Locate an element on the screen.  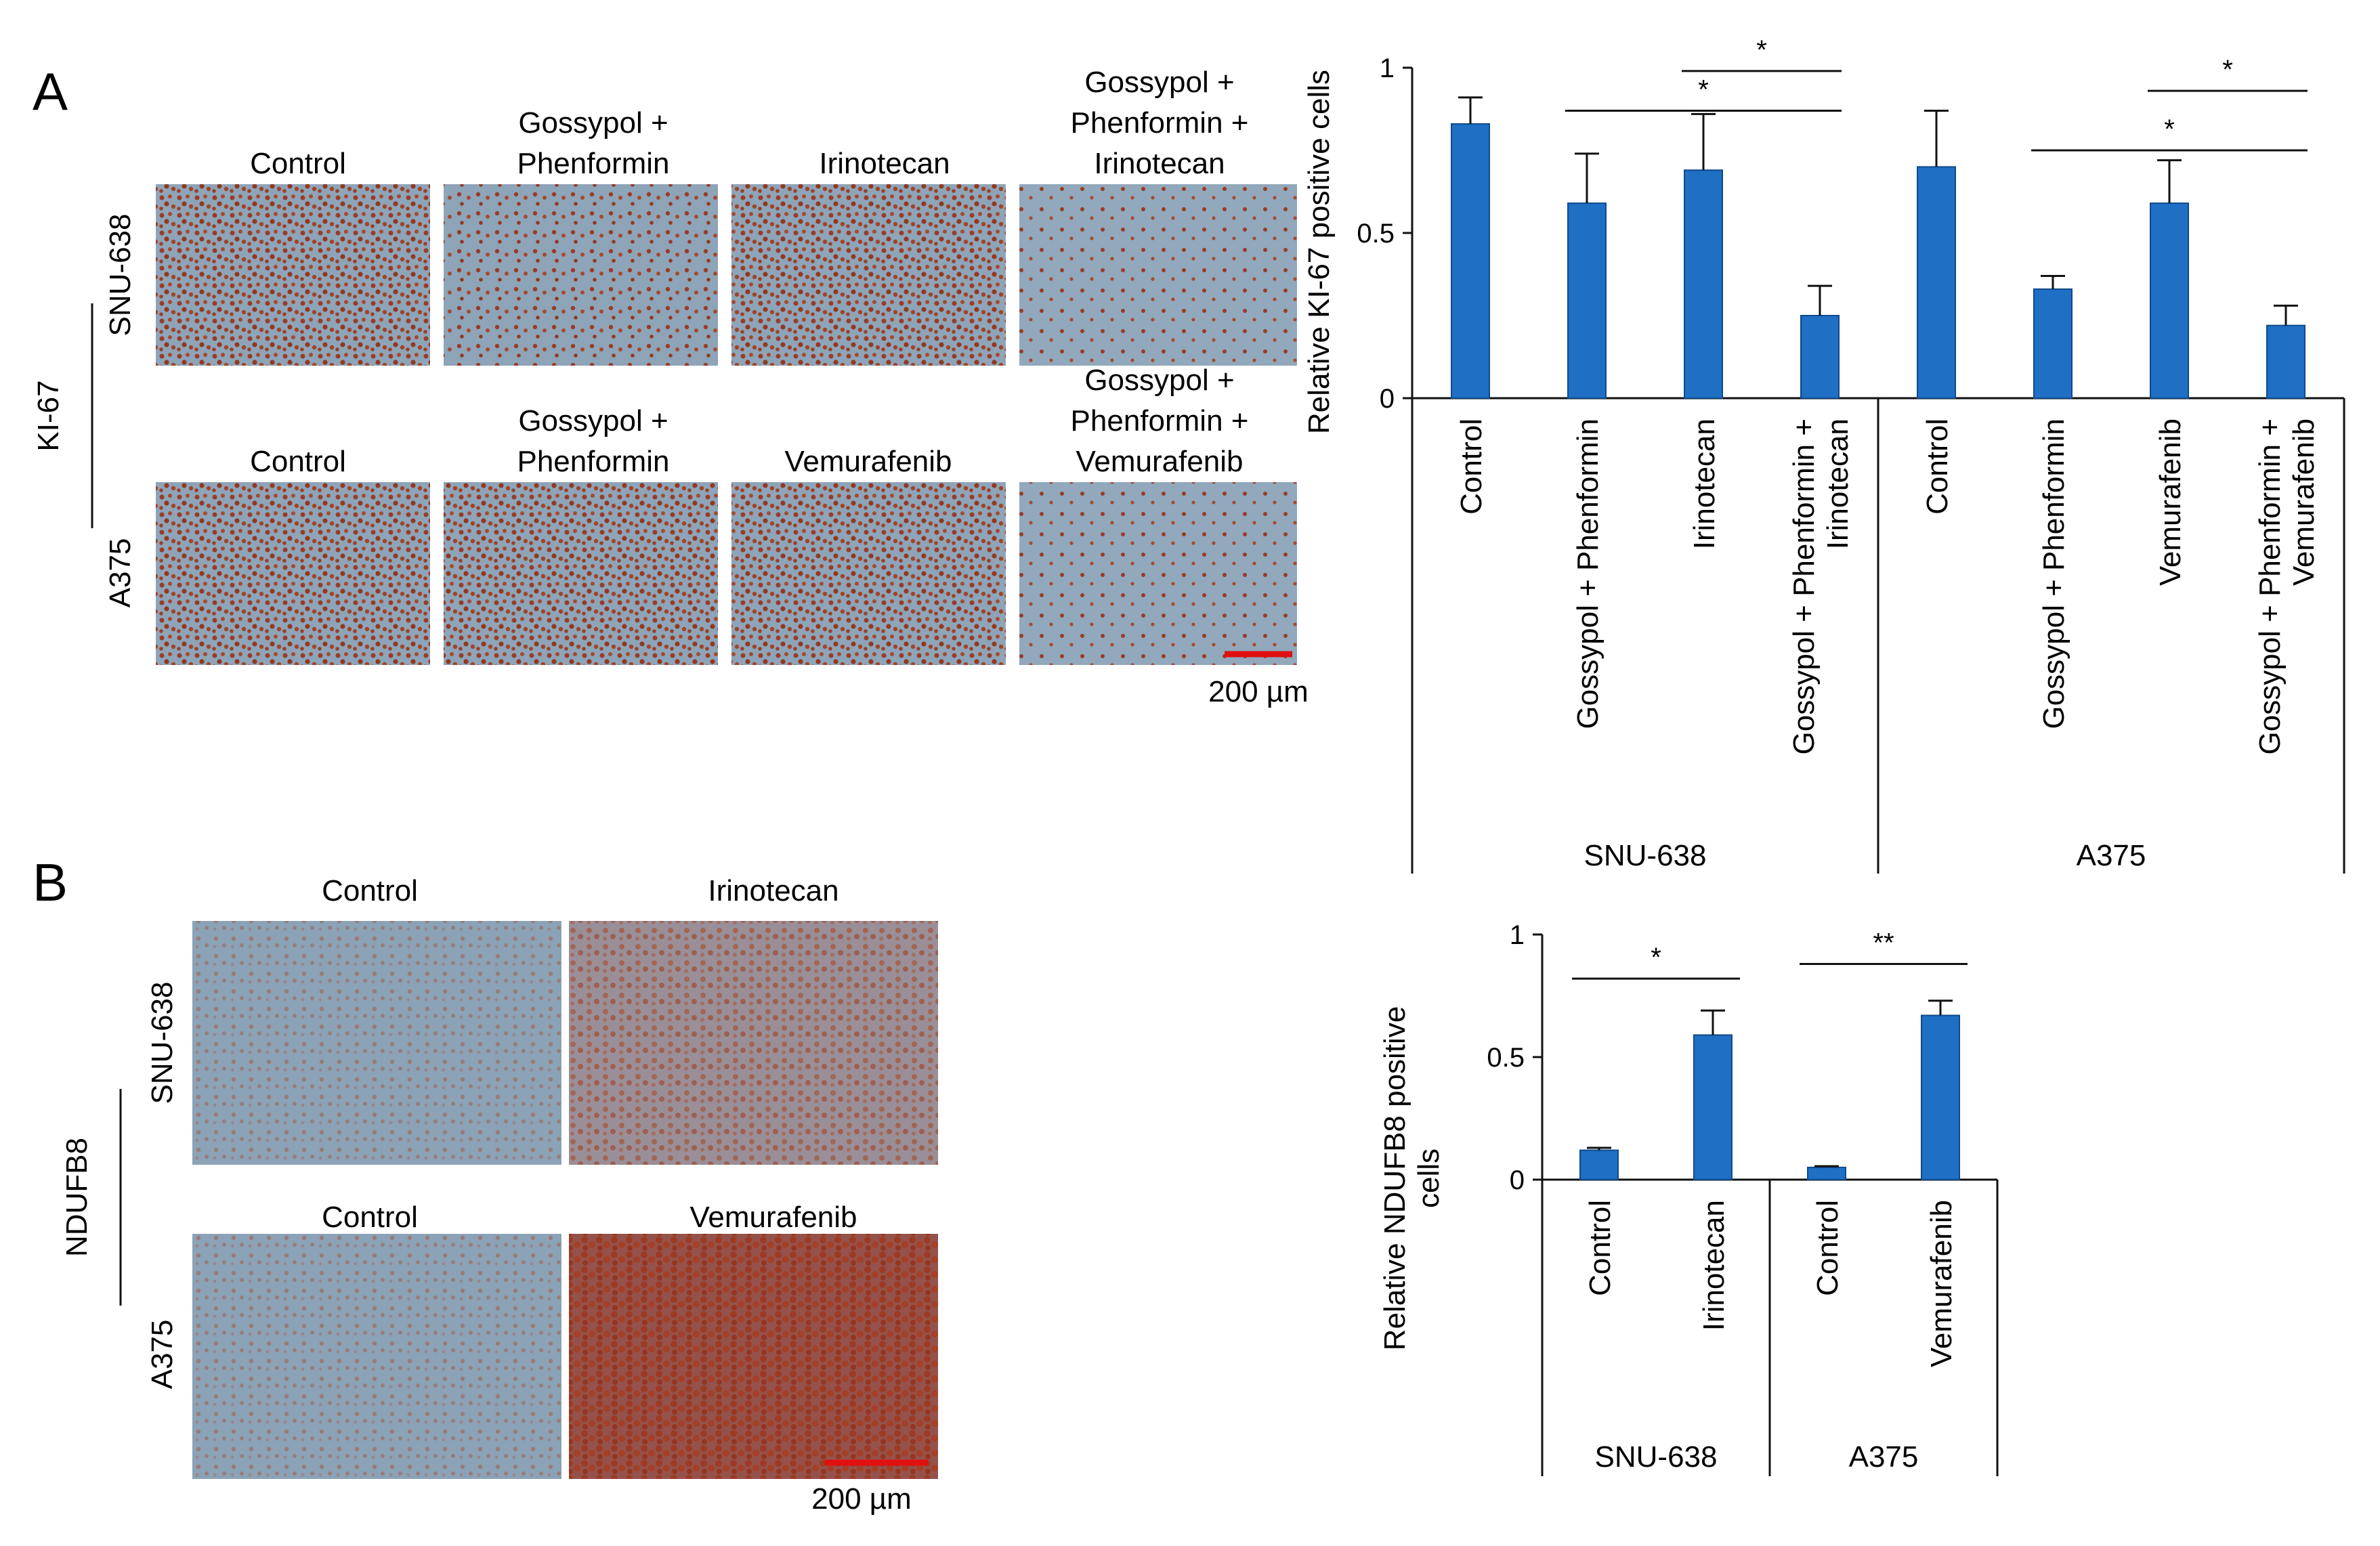
micrograph-a-snu638-triple is located at coordinates (1158, 275).